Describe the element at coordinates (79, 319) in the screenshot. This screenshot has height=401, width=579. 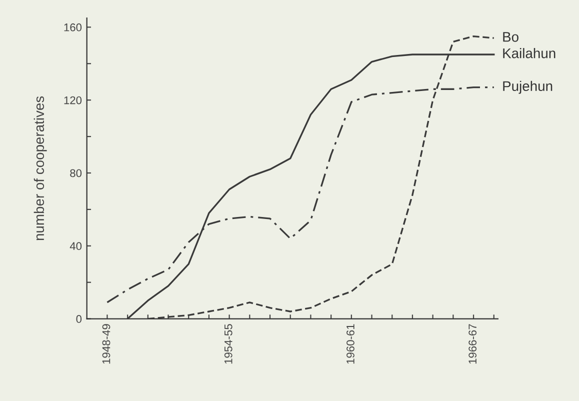
I see `y-tick-label: 0` at that location.